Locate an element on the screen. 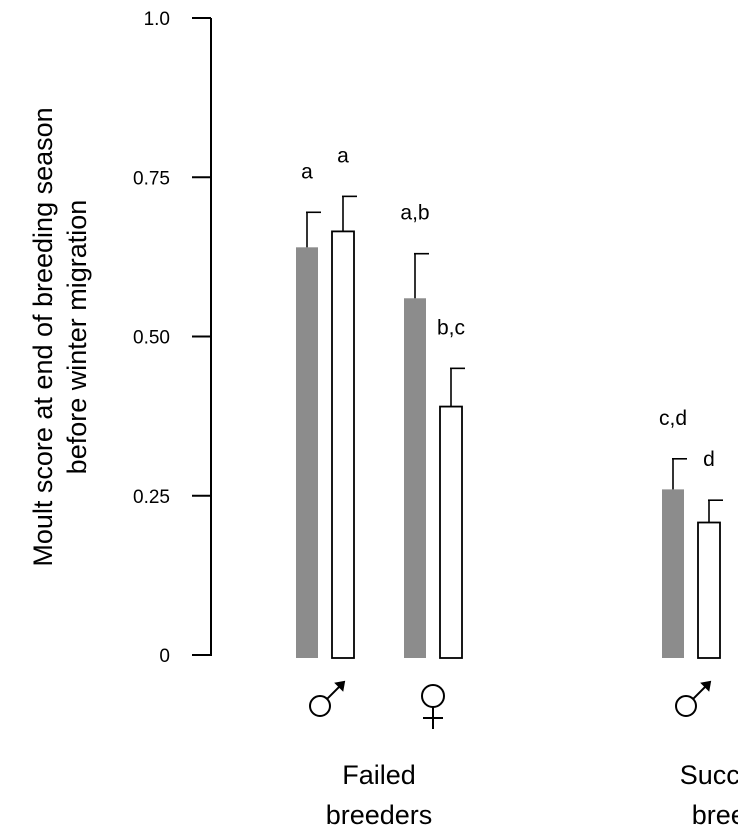 The height and width of the screenshot is (838, 738). significance-label: d is located at coordinates (709, 459).